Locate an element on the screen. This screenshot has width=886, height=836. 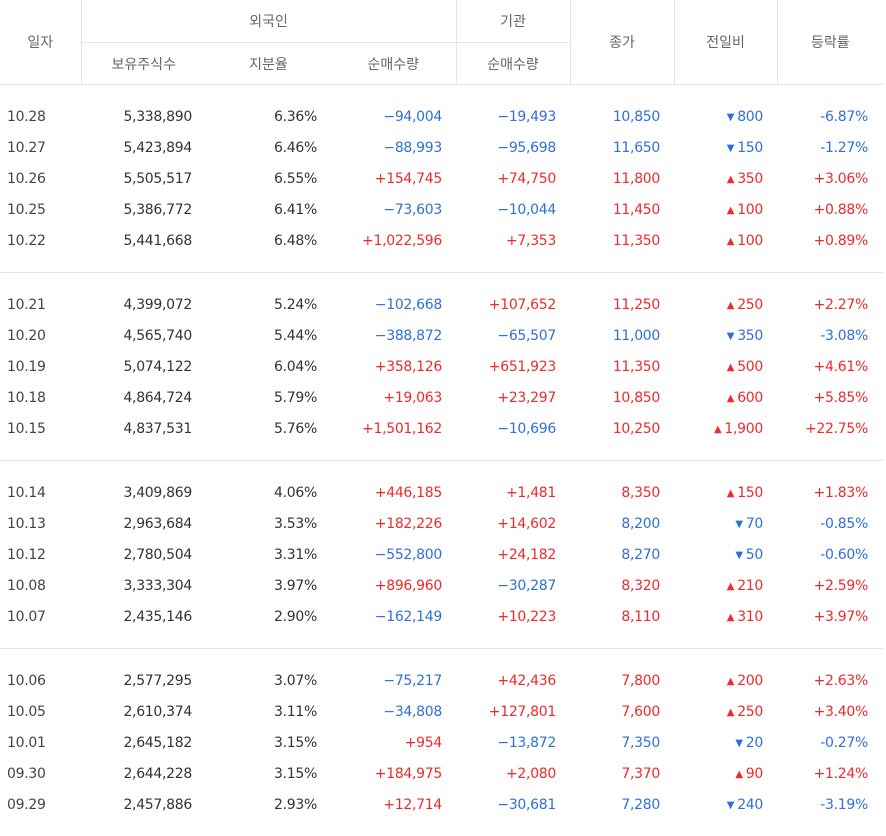
foreign-net-cell: +154,745 is located at coordinates (393, 178).